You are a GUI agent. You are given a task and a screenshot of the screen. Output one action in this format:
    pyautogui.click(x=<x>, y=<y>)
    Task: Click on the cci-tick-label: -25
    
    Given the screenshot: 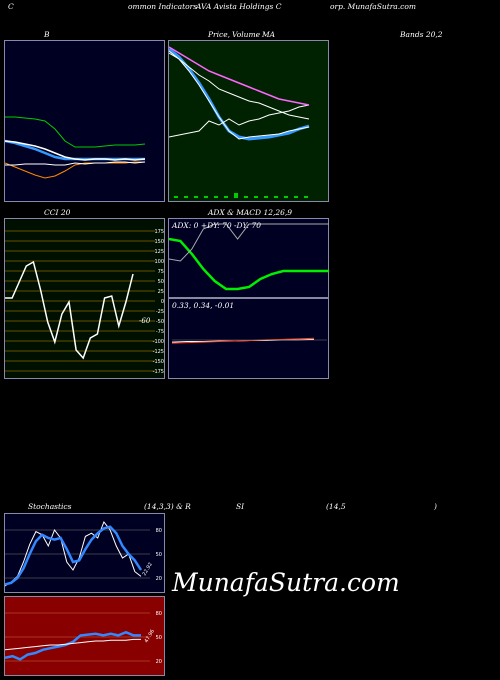 What is the action you would take?
    pyautogui.click(x=160, y=312)
    